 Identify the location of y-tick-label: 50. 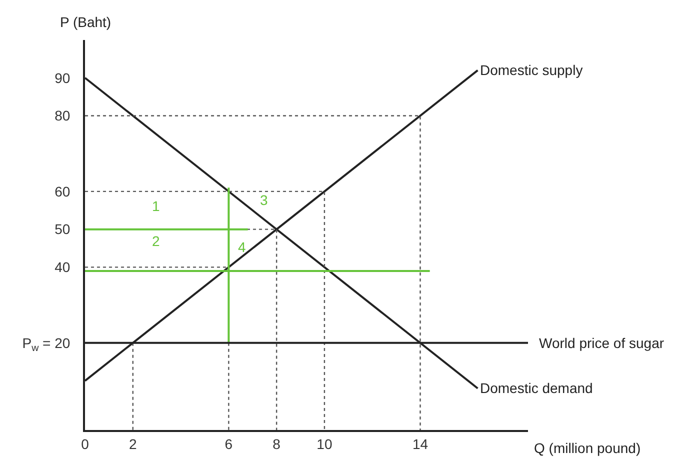
(62, 229).